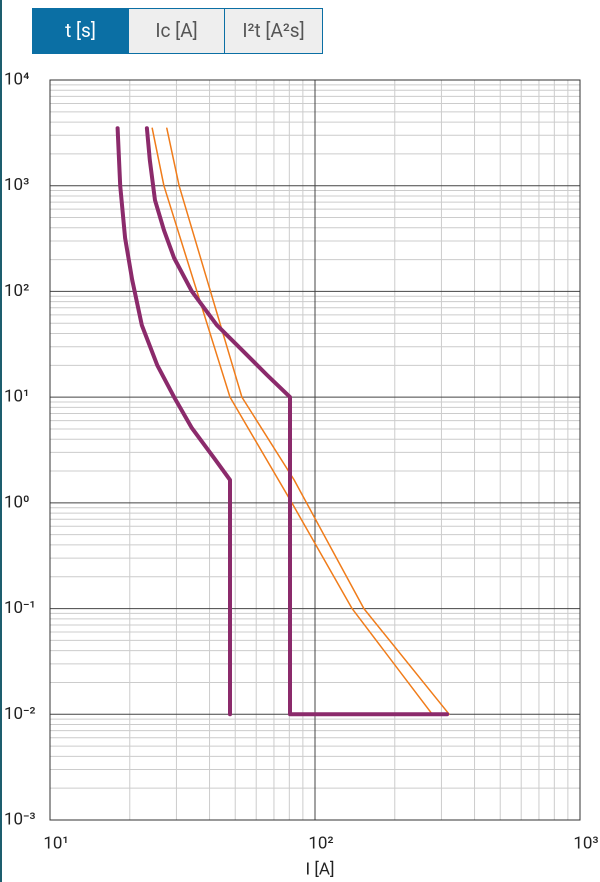  What do you see at coordinates (16, 291) in the screenshot?
I see `y-tick-label: 10²` at bounding box center [16, 291].